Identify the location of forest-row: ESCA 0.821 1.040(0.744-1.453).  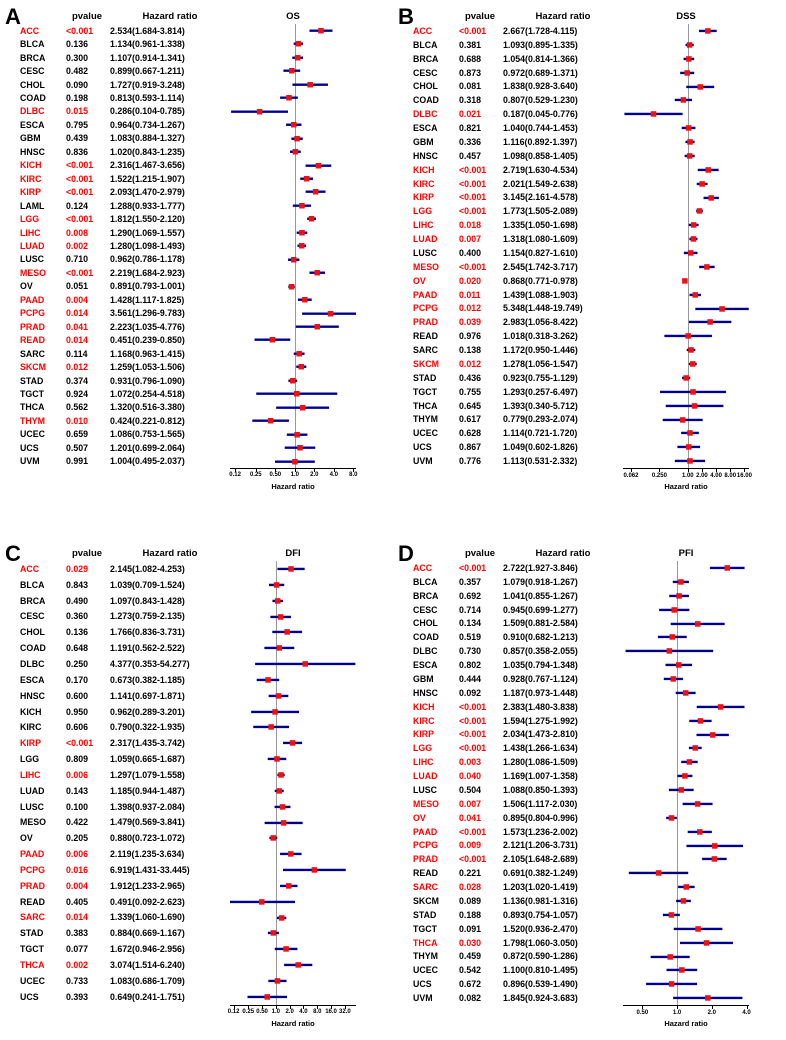
(581, 128).